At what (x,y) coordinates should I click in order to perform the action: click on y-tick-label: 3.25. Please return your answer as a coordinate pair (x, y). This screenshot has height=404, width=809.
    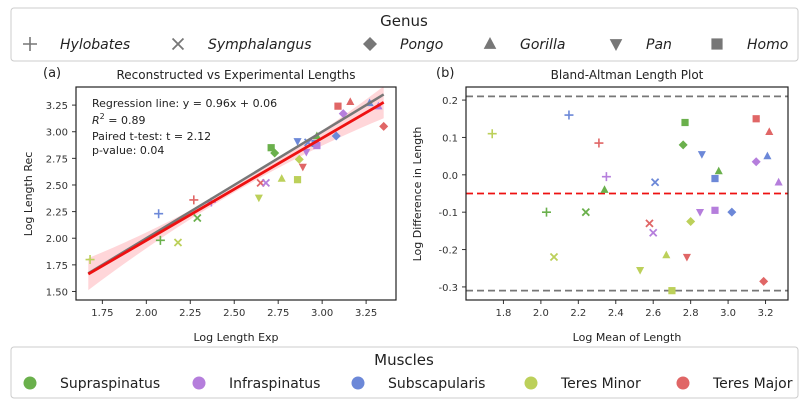
    Looking at the image, I should click on (57, 106).